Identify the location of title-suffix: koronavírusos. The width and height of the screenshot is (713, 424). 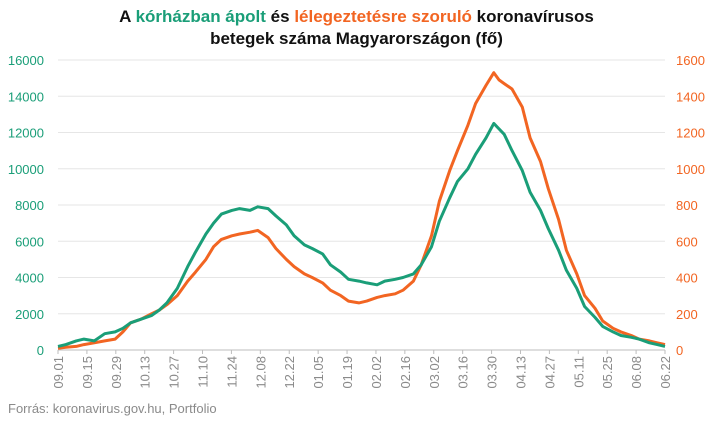
(535, 16).